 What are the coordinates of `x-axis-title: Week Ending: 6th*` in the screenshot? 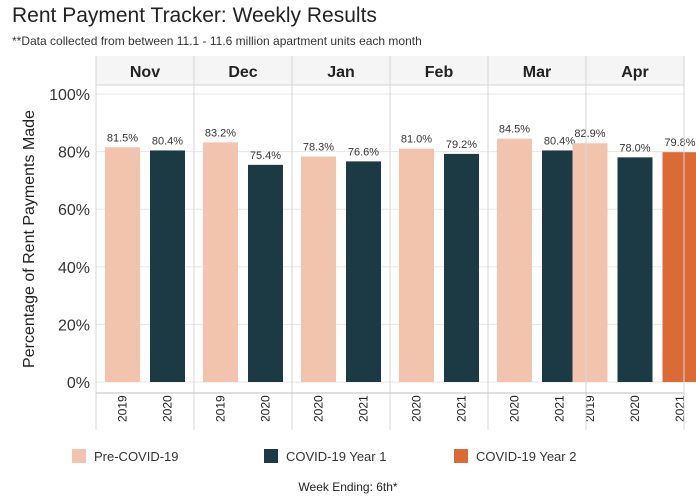 It's located at (348, 487).